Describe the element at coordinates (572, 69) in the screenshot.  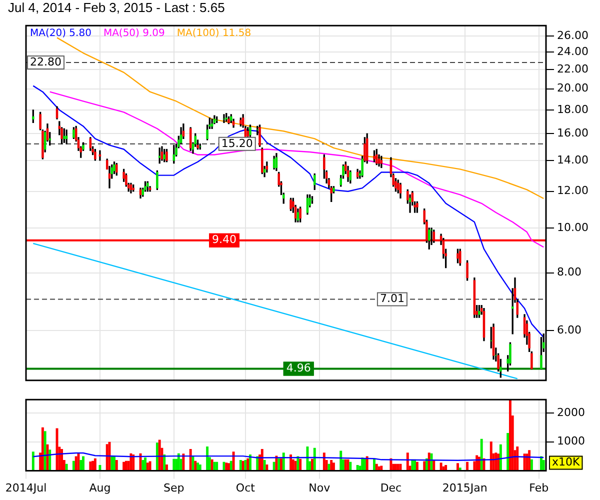
I see `y-tick-label: 22.00` at that location.